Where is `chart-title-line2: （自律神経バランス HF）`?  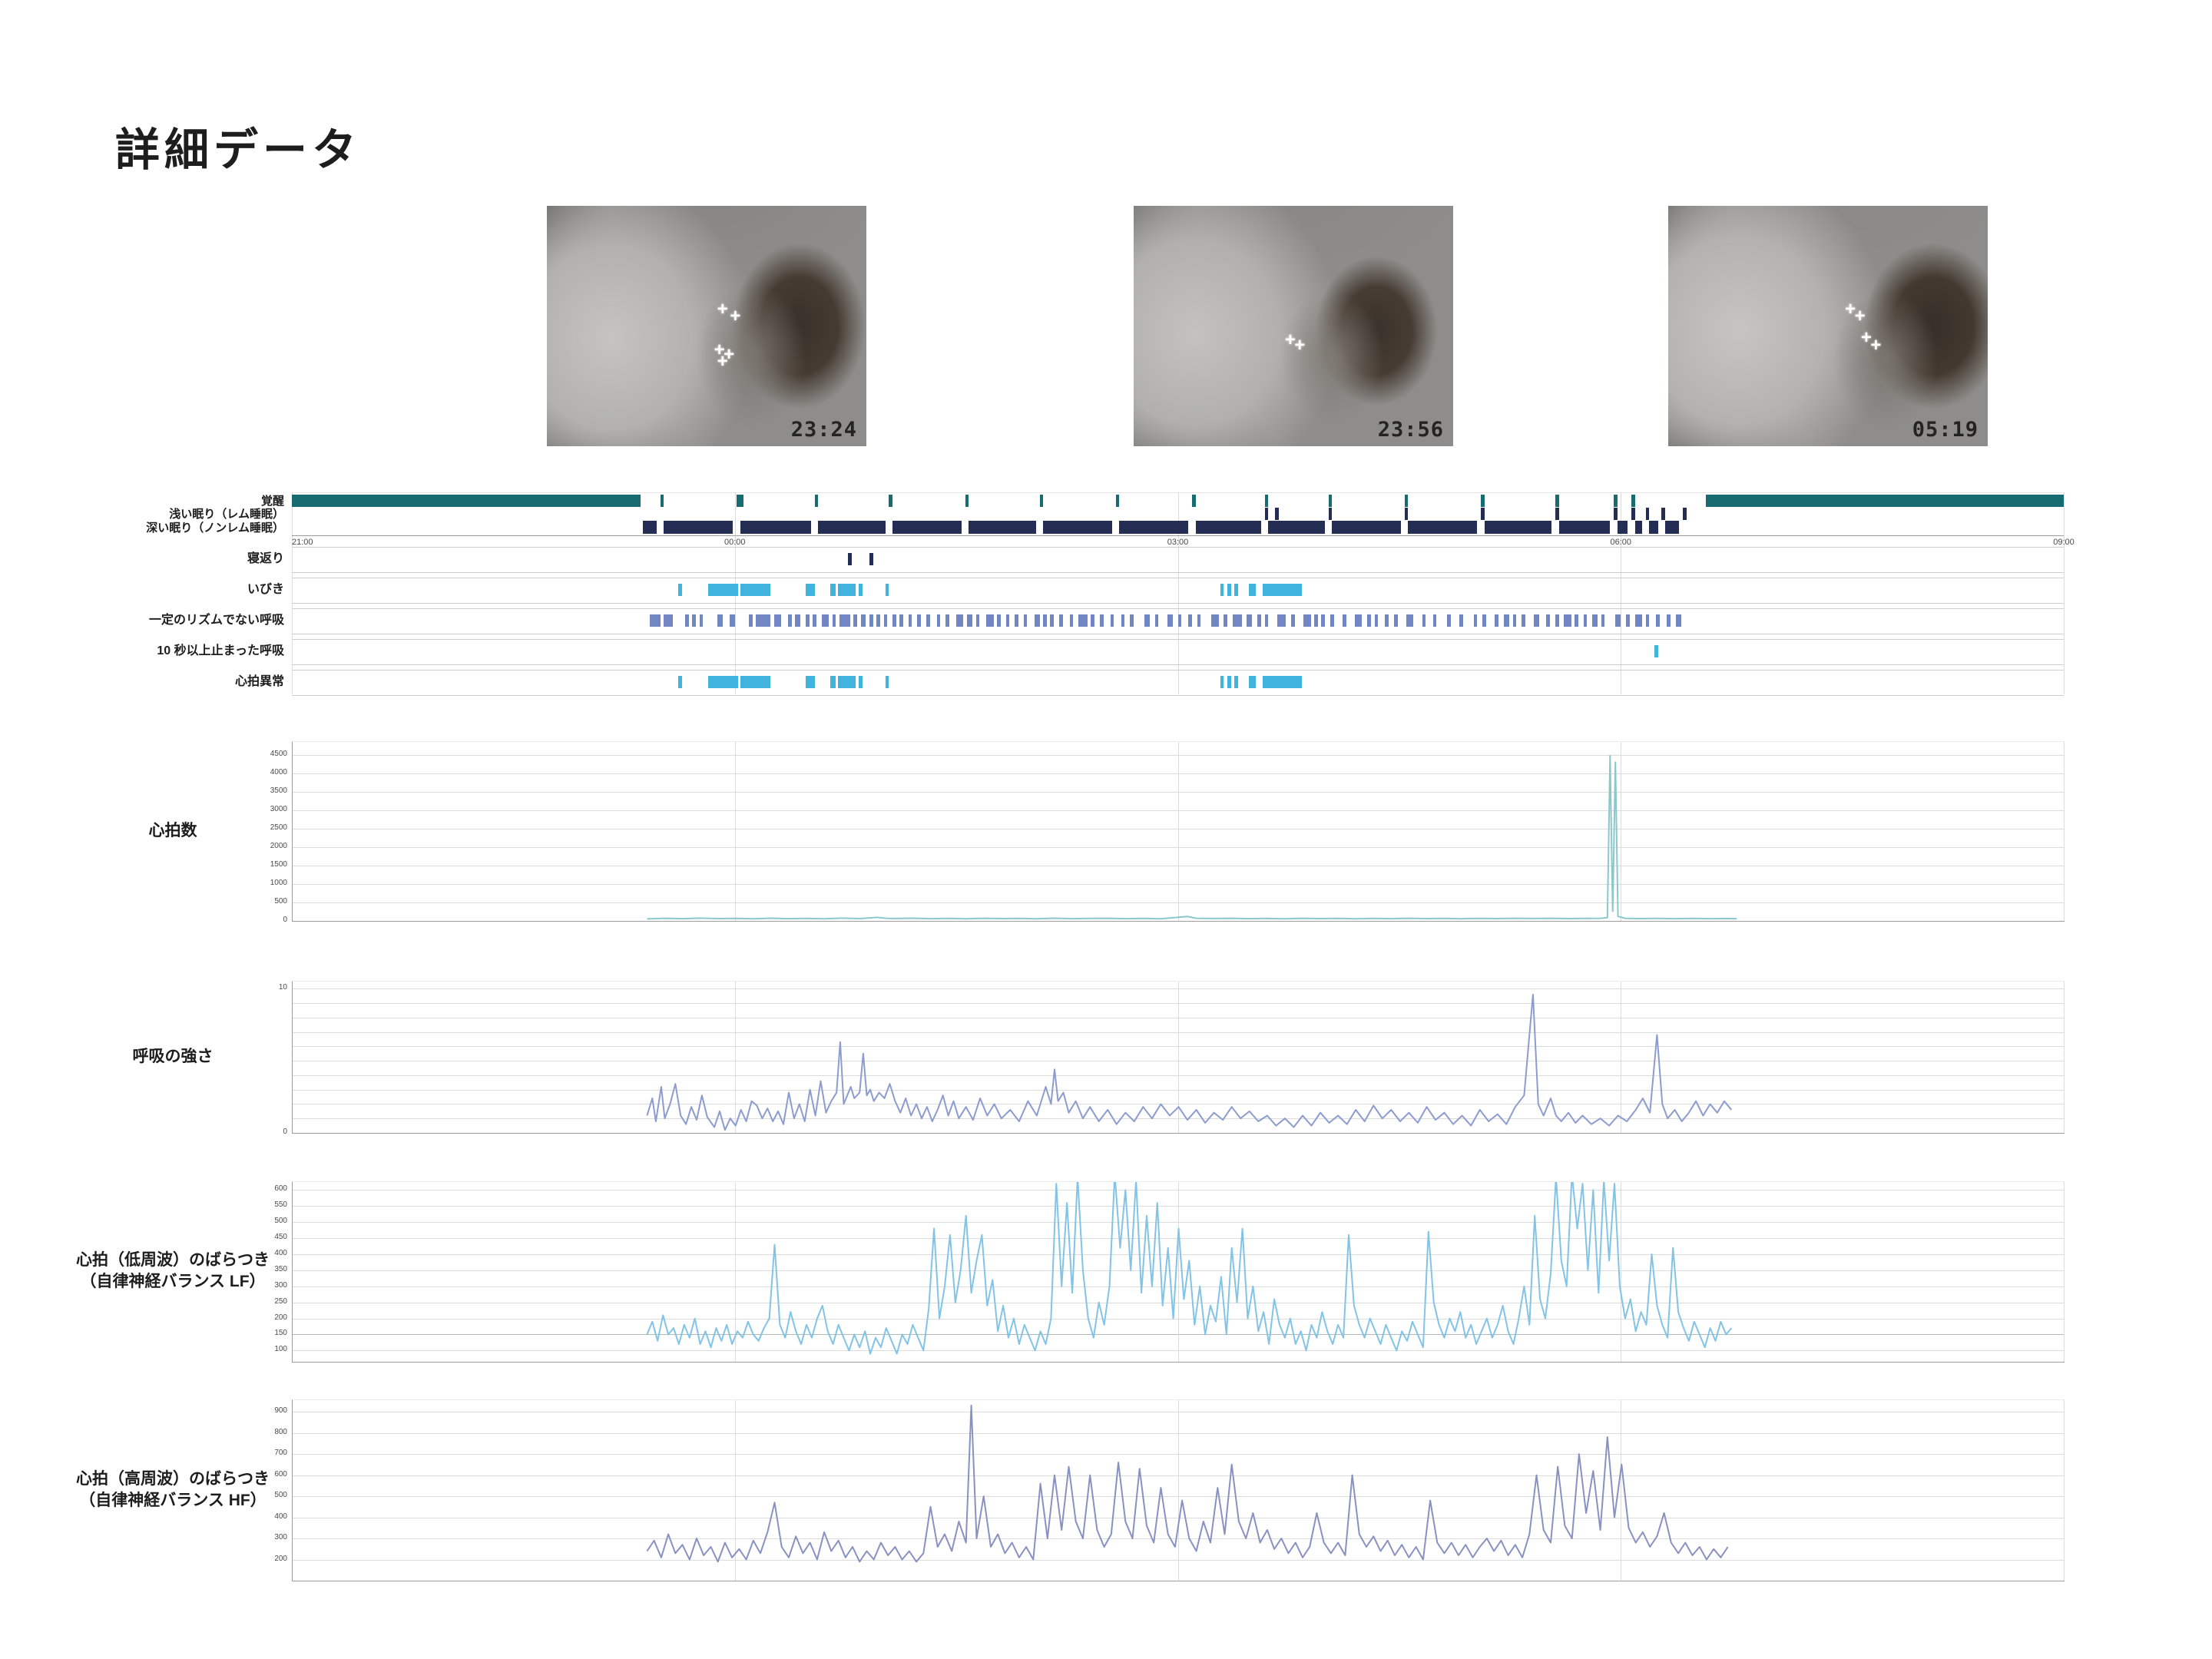
chart-title-line2: （自律神経バランス HF） is located at coordinates (173, 1500).